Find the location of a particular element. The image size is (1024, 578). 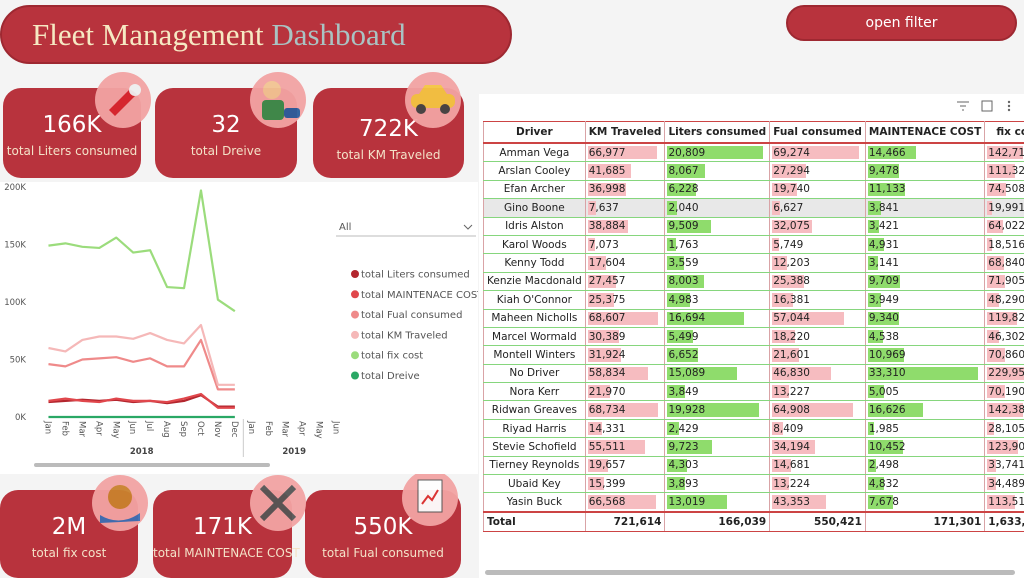

kpi-label: total fix cost is located at coordinates (69, 553).